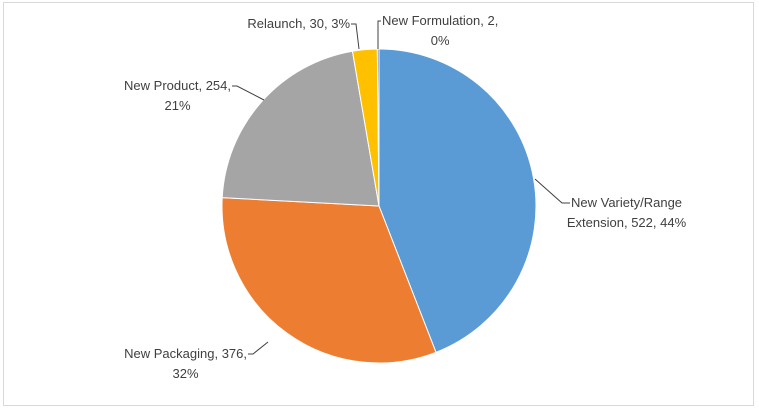 The height and width of the screenshot is (412, 759). I want to click on leader-line-new-packaging, so click(258, 348).